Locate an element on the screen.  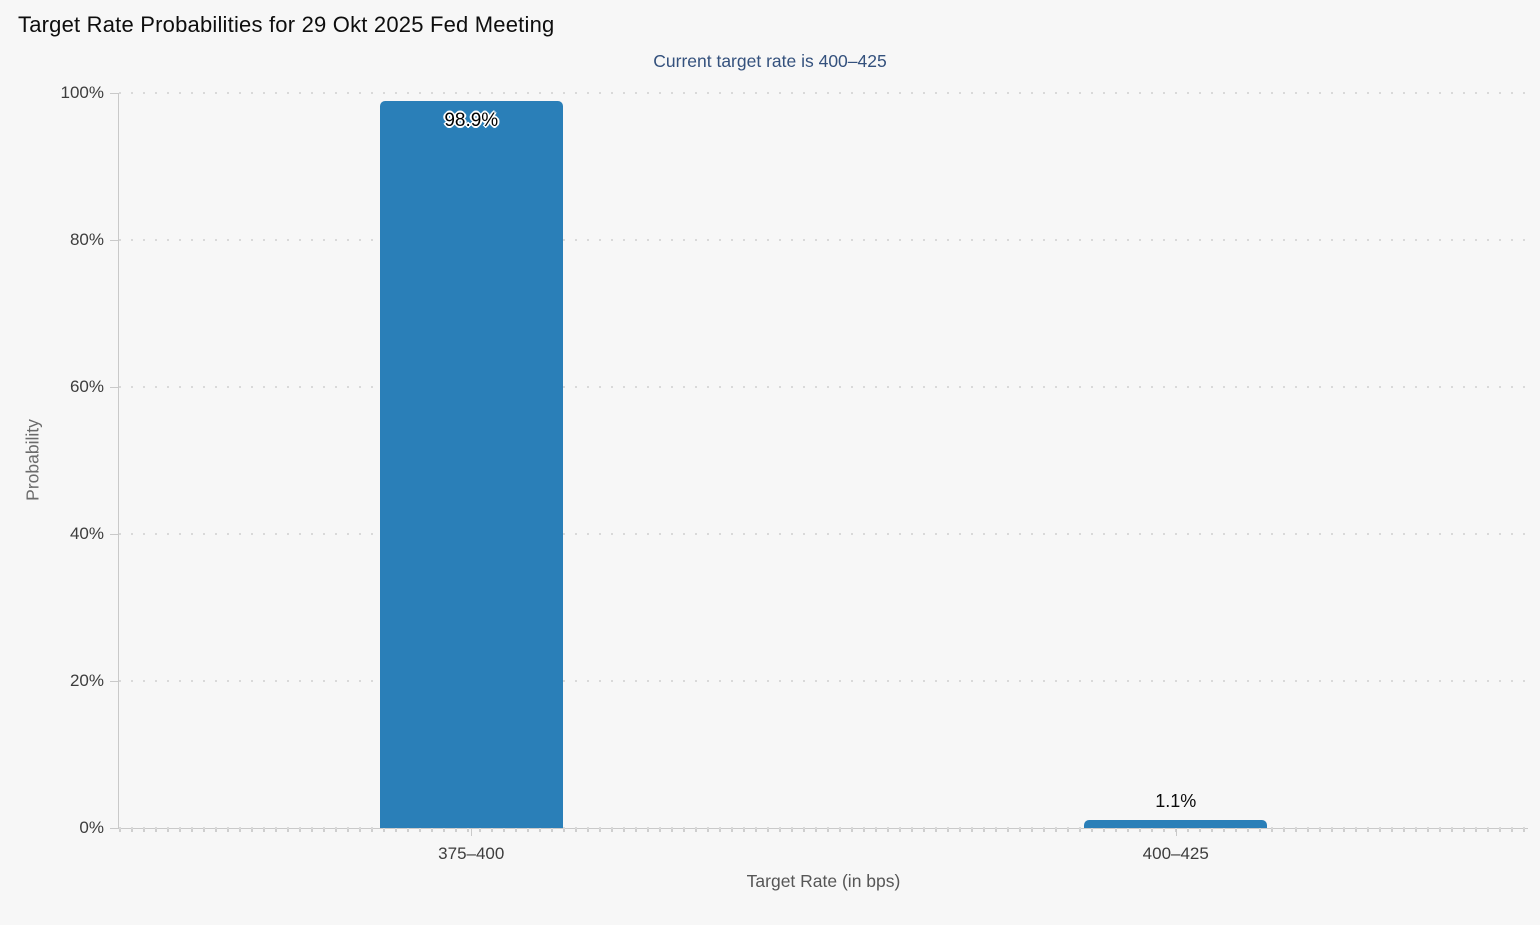
y-axis-tick-label: 40% is located at coordinates (86, 533).